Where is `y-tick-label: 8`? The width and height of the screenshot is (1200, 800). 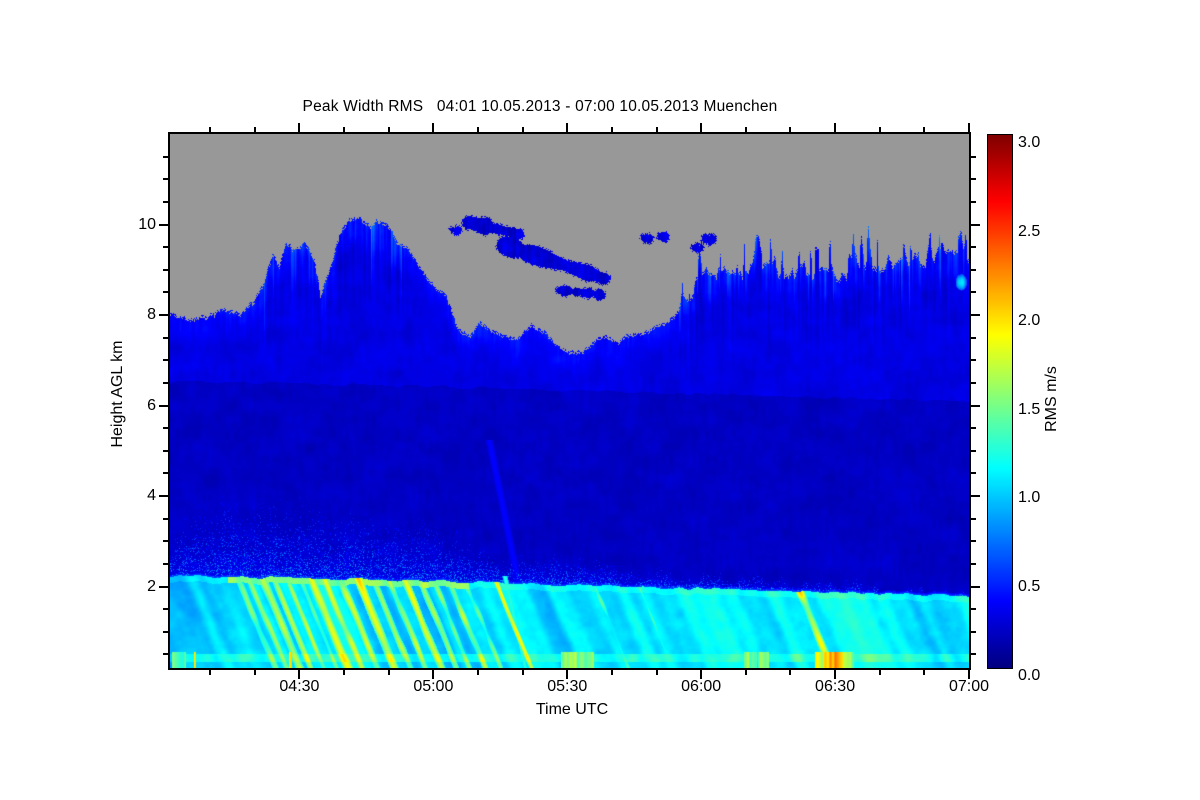 y-tick-label: 8 is located at coordinates (151, 315).